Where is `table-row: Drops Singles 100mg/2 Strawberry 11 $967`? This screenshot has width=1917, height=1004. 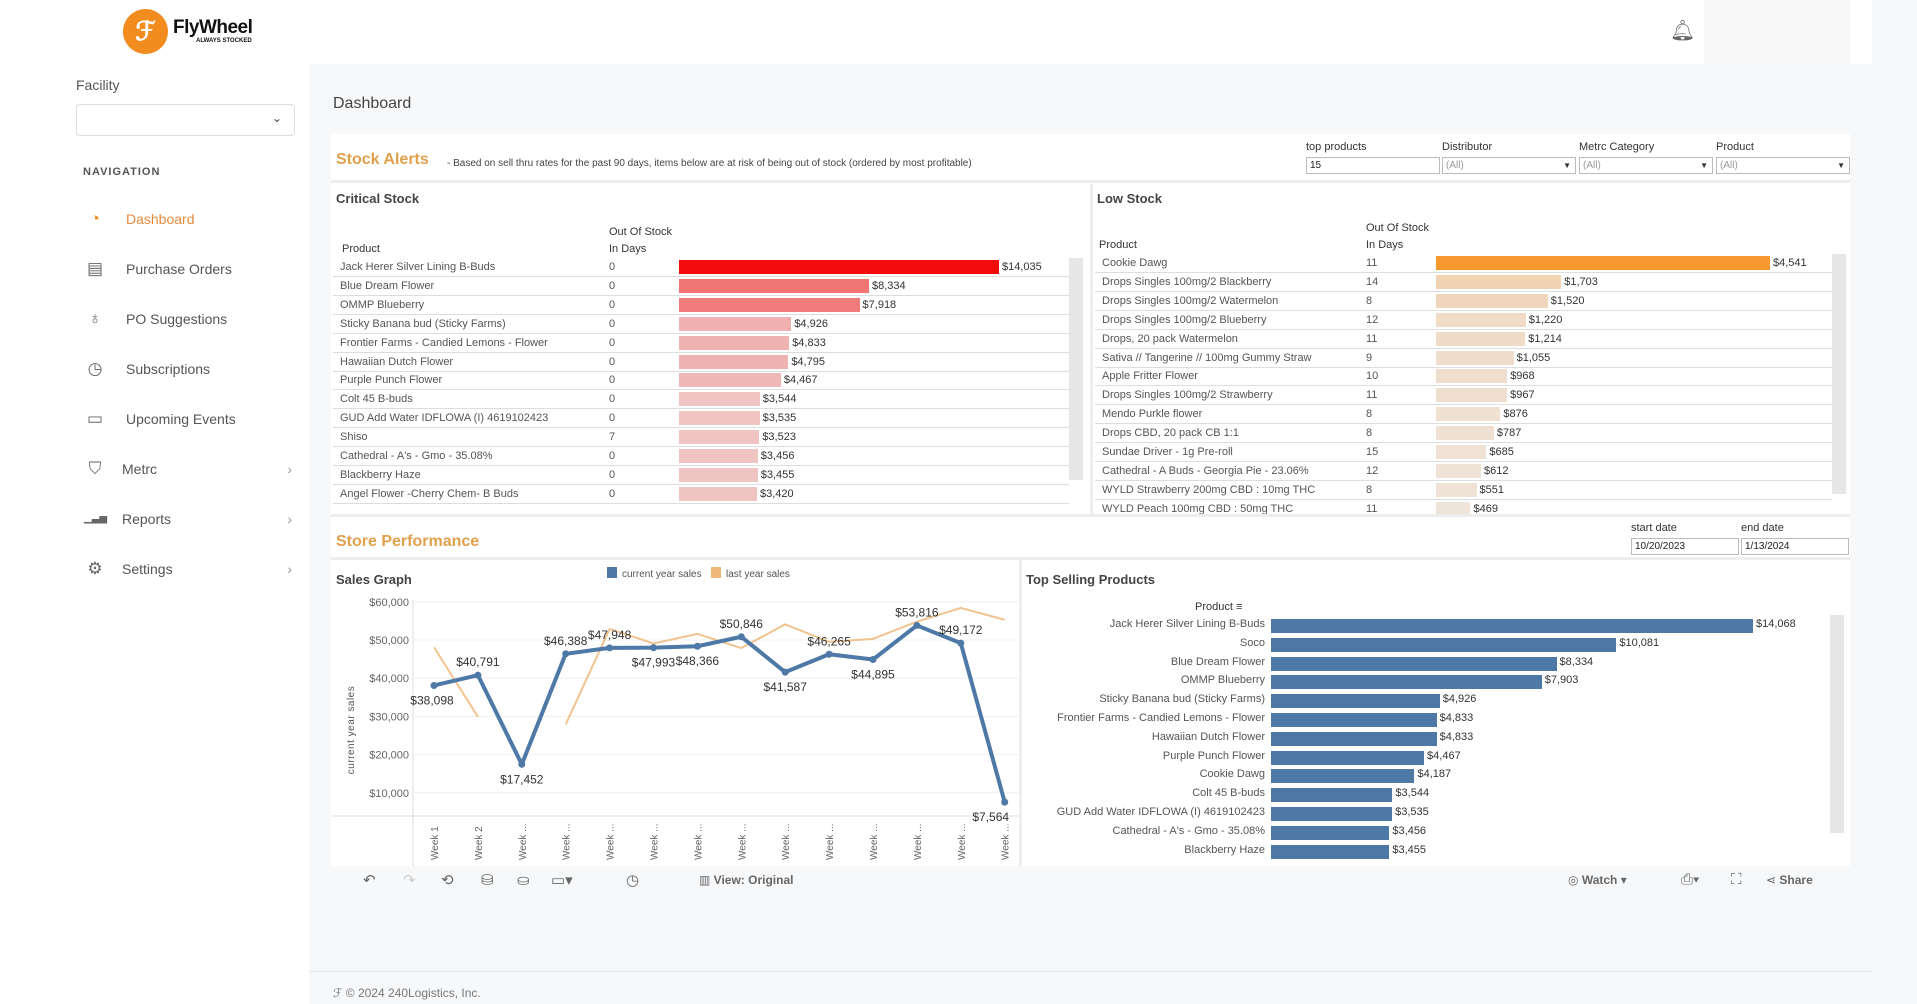
table-row: Drops Singles 100mg/2 Strawberry 11 $967 is located at coordinates (1463, 396).